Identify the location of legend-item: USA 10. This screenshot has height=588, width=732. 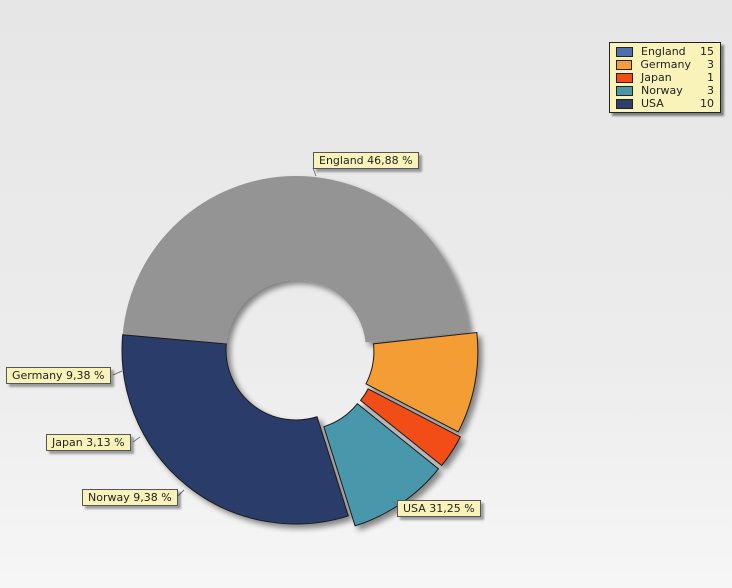
(665, 103).